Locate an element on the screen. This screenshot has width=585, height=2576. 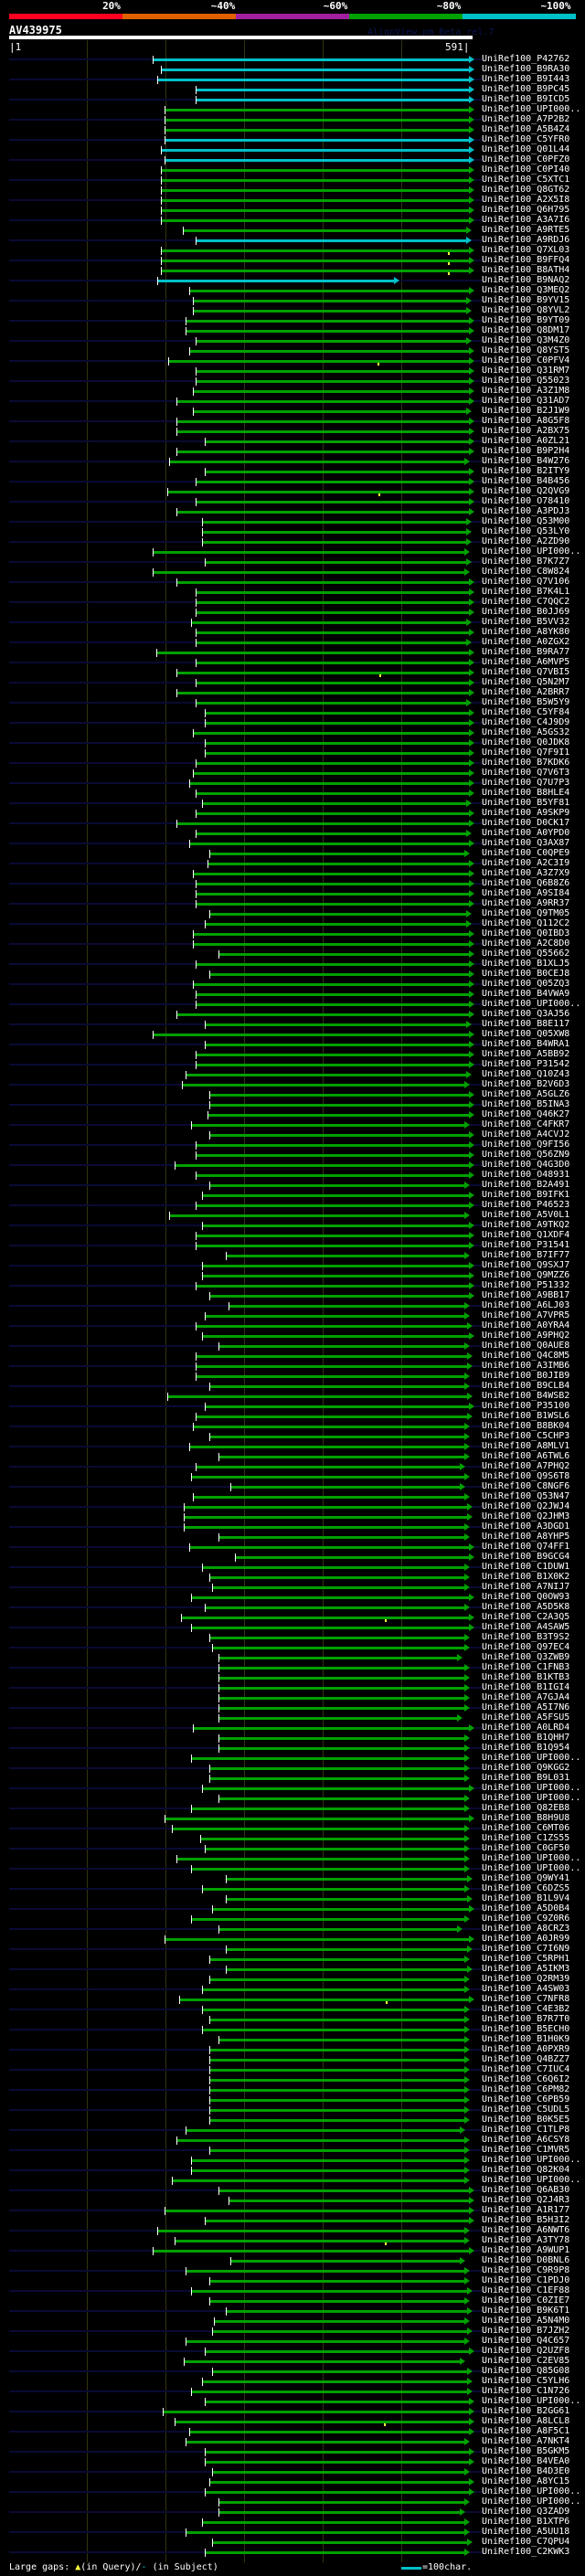
alignment-label-link: UniRef100_Q10Z43 is located at coordinates (526, 1074).